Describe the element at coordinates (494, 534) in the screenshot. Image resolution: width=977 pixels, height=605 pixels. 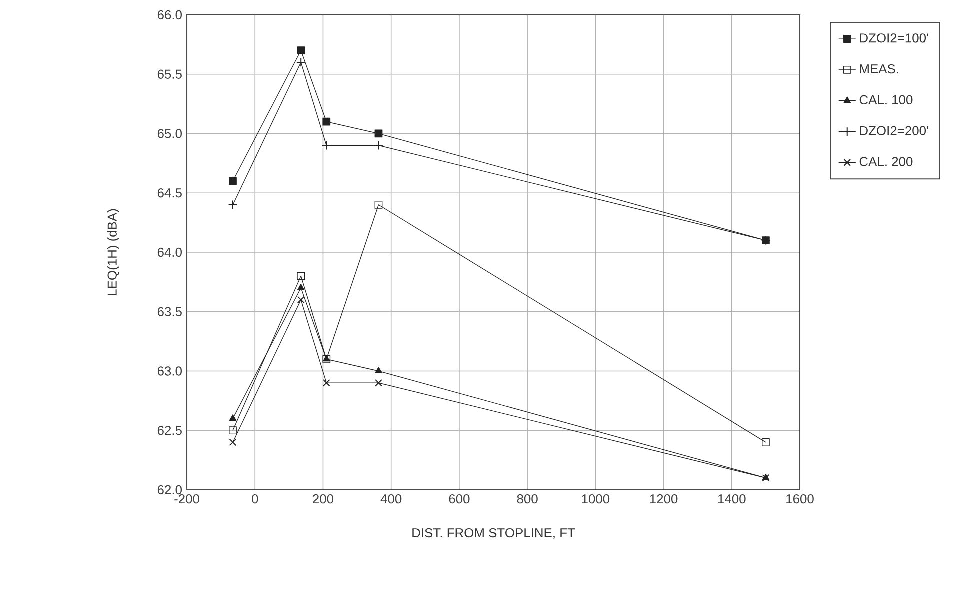
I see `x-axis-title: DIST. FROM STOPLINE, FT` at that location.